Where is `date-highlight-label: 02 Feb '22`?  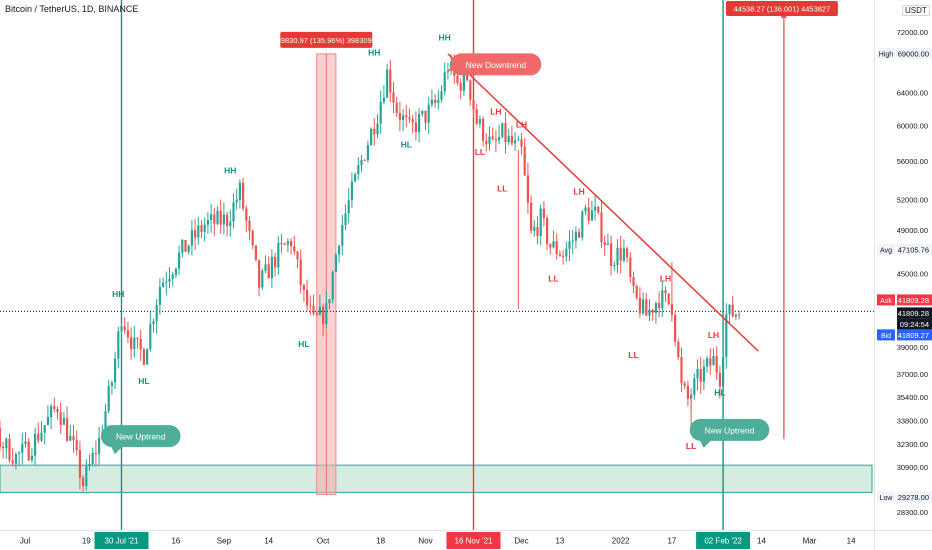 date-highlight-label: 02 Feb '22 is located at coordinates (723, 541).